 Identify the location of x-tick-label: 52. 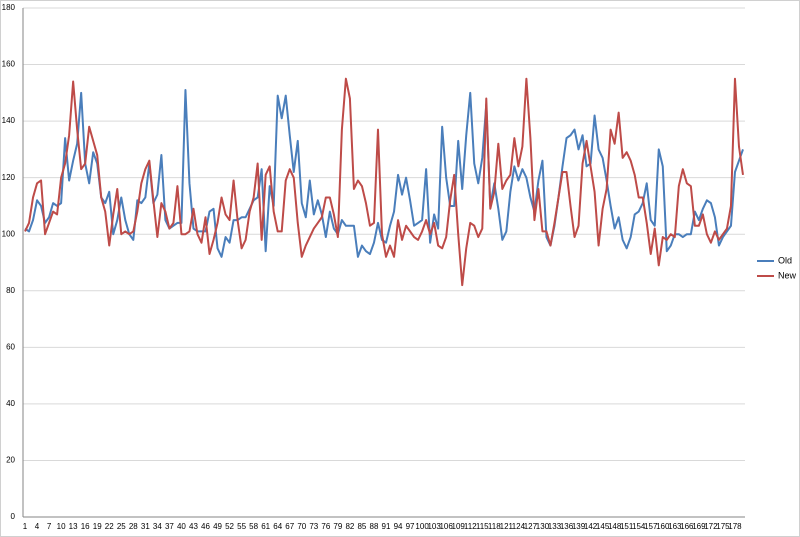
(229, 526).